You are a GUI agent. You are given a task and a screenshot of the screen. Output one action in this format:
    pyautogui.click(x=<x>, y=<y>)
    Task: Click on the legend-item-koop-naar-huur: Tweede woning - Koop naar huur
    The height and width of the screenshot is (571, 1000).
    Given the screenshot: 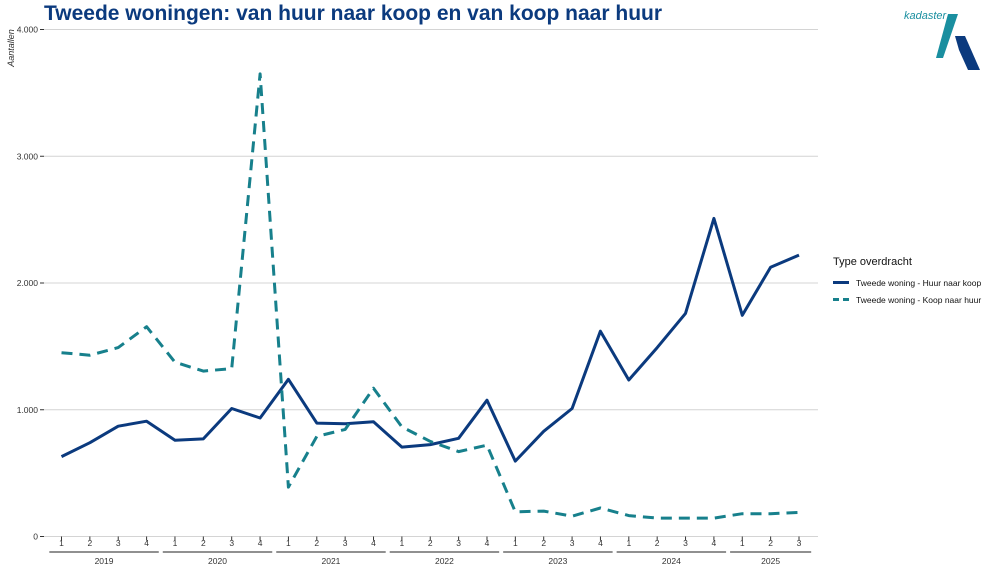 What is the action you would take?
    pyautogui.click(x=907, y=299)
    